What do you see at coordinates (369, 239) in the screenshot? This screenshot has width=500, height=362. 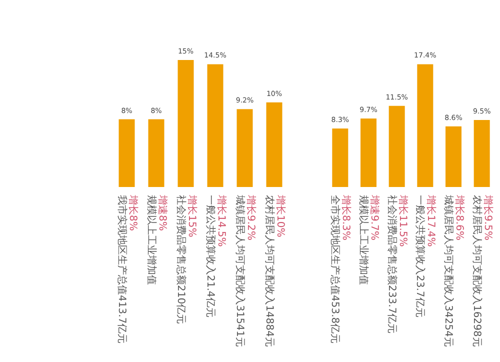 I see `x-tick-label: 增速9.7% 规模以上工业增加值` at bounding box center [369, 239].